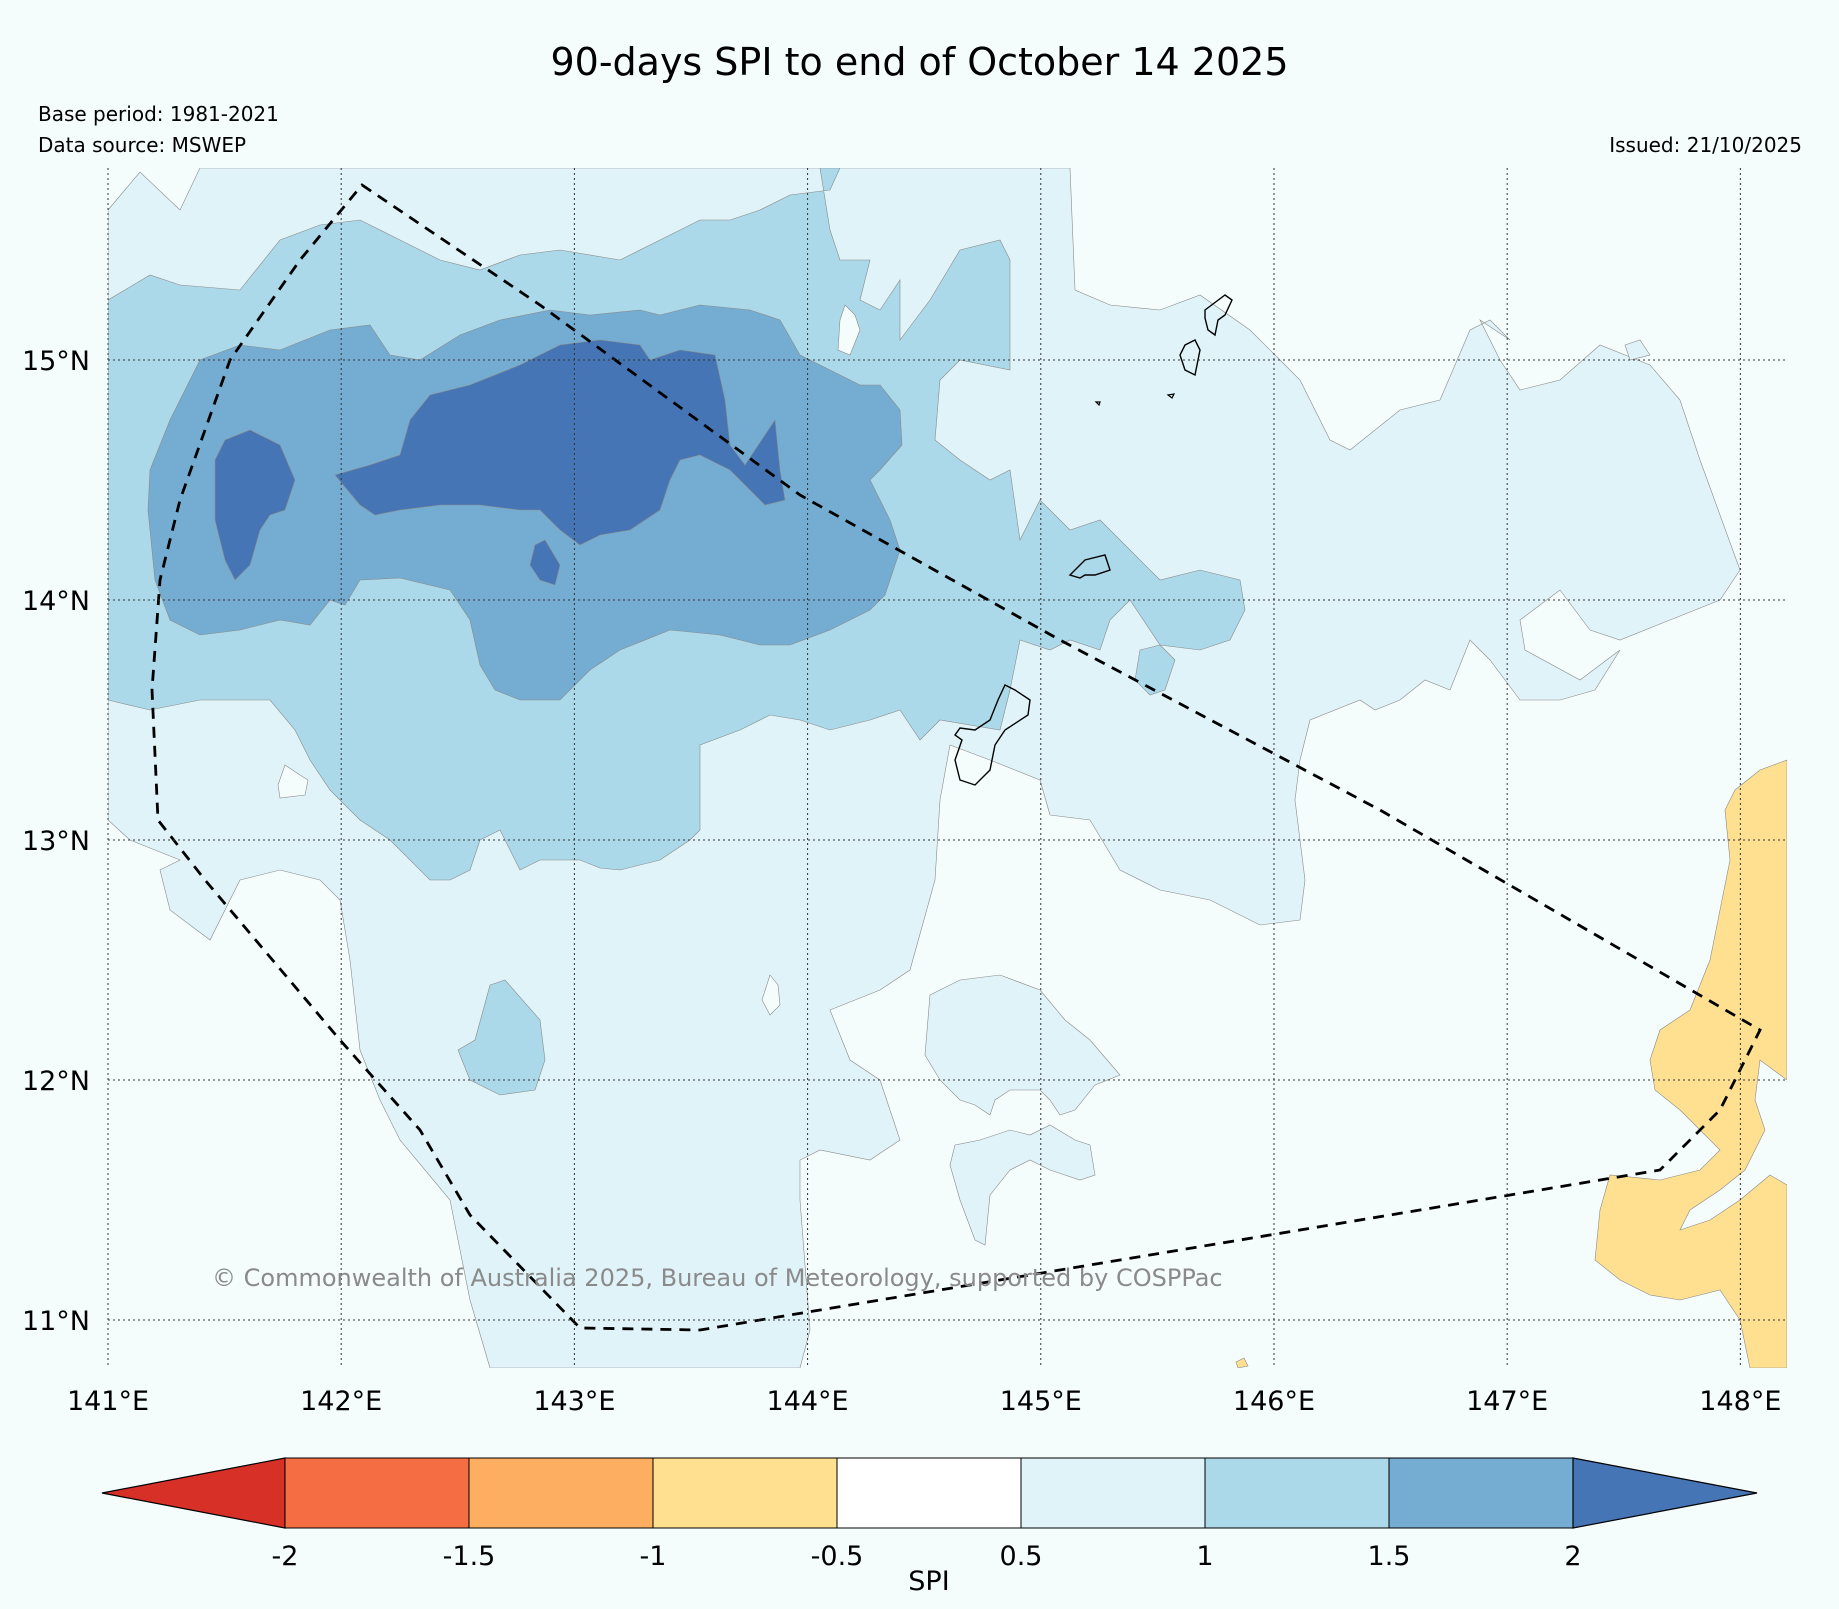 This screenshot has height=1609, width=1839. Describe the element at coordinates (1204, 1556) in the screenshot. I see `colorbar-tick-label: 1` at that location.